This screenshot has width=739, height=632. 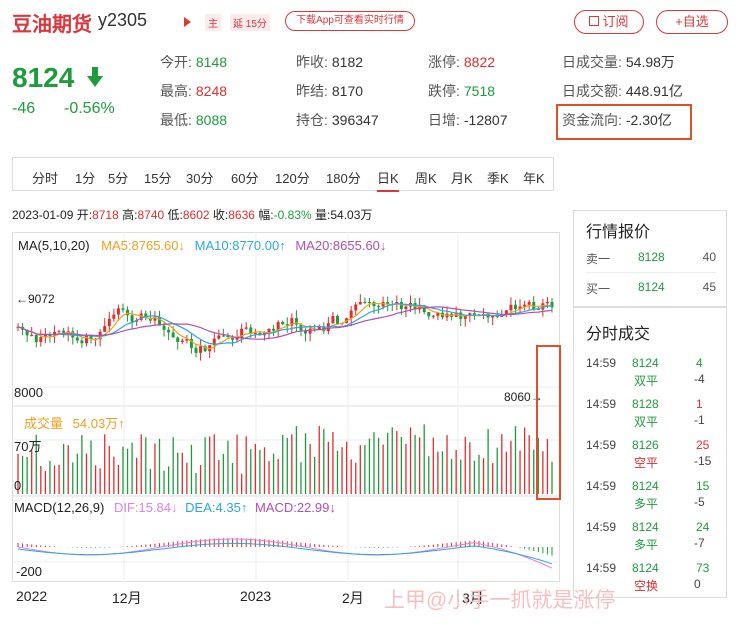 I want to click on dea-arrow-icon: ↑, so click(x=244, y=507).